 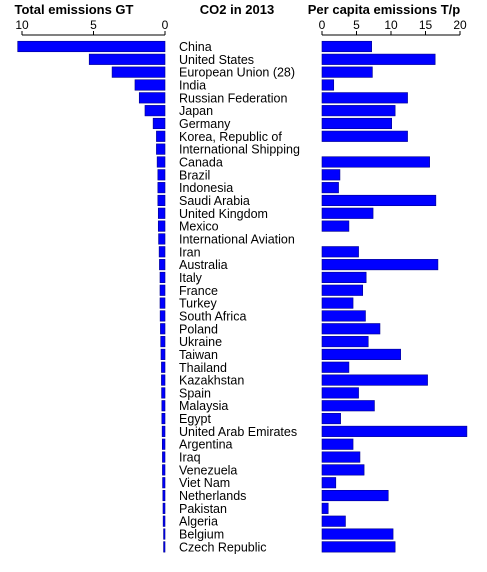 I want to click on total-axis-tick-label: 10, so click(x=22, y=25).